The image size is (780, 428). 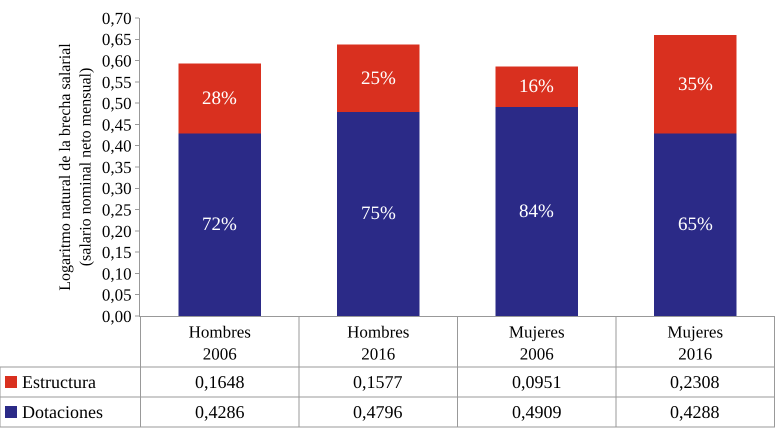 I want to click on data-label: 0,4286, so click(x=219, y=412).